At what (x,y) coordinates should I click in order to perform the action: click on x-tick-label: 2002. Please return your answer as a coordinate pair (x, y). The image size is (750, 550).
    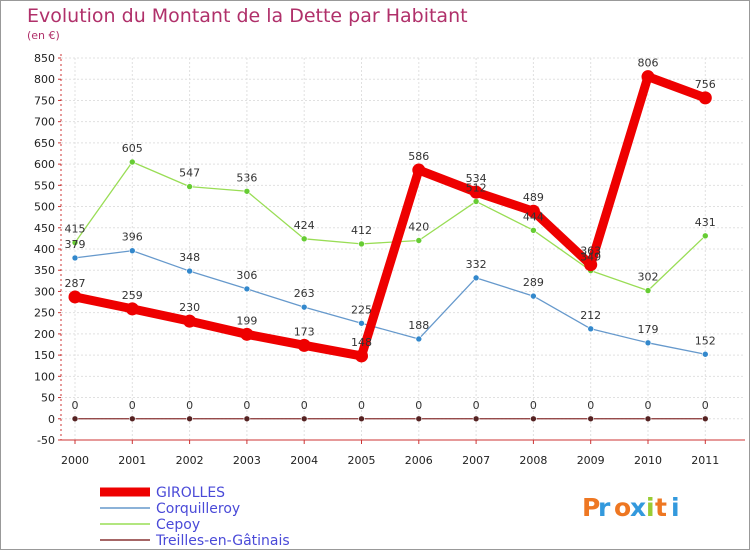
    Looking at the image, I should click on (190, 460).